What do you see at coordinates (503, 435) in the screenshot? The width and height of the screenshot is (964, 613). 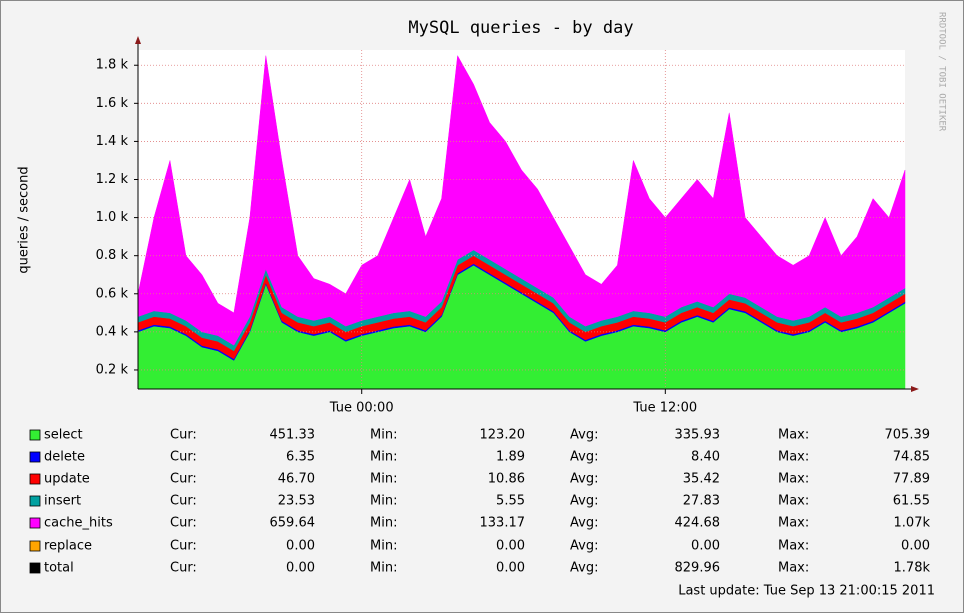 I see `stat-value: 123.20` at bounding box center [503, 435].